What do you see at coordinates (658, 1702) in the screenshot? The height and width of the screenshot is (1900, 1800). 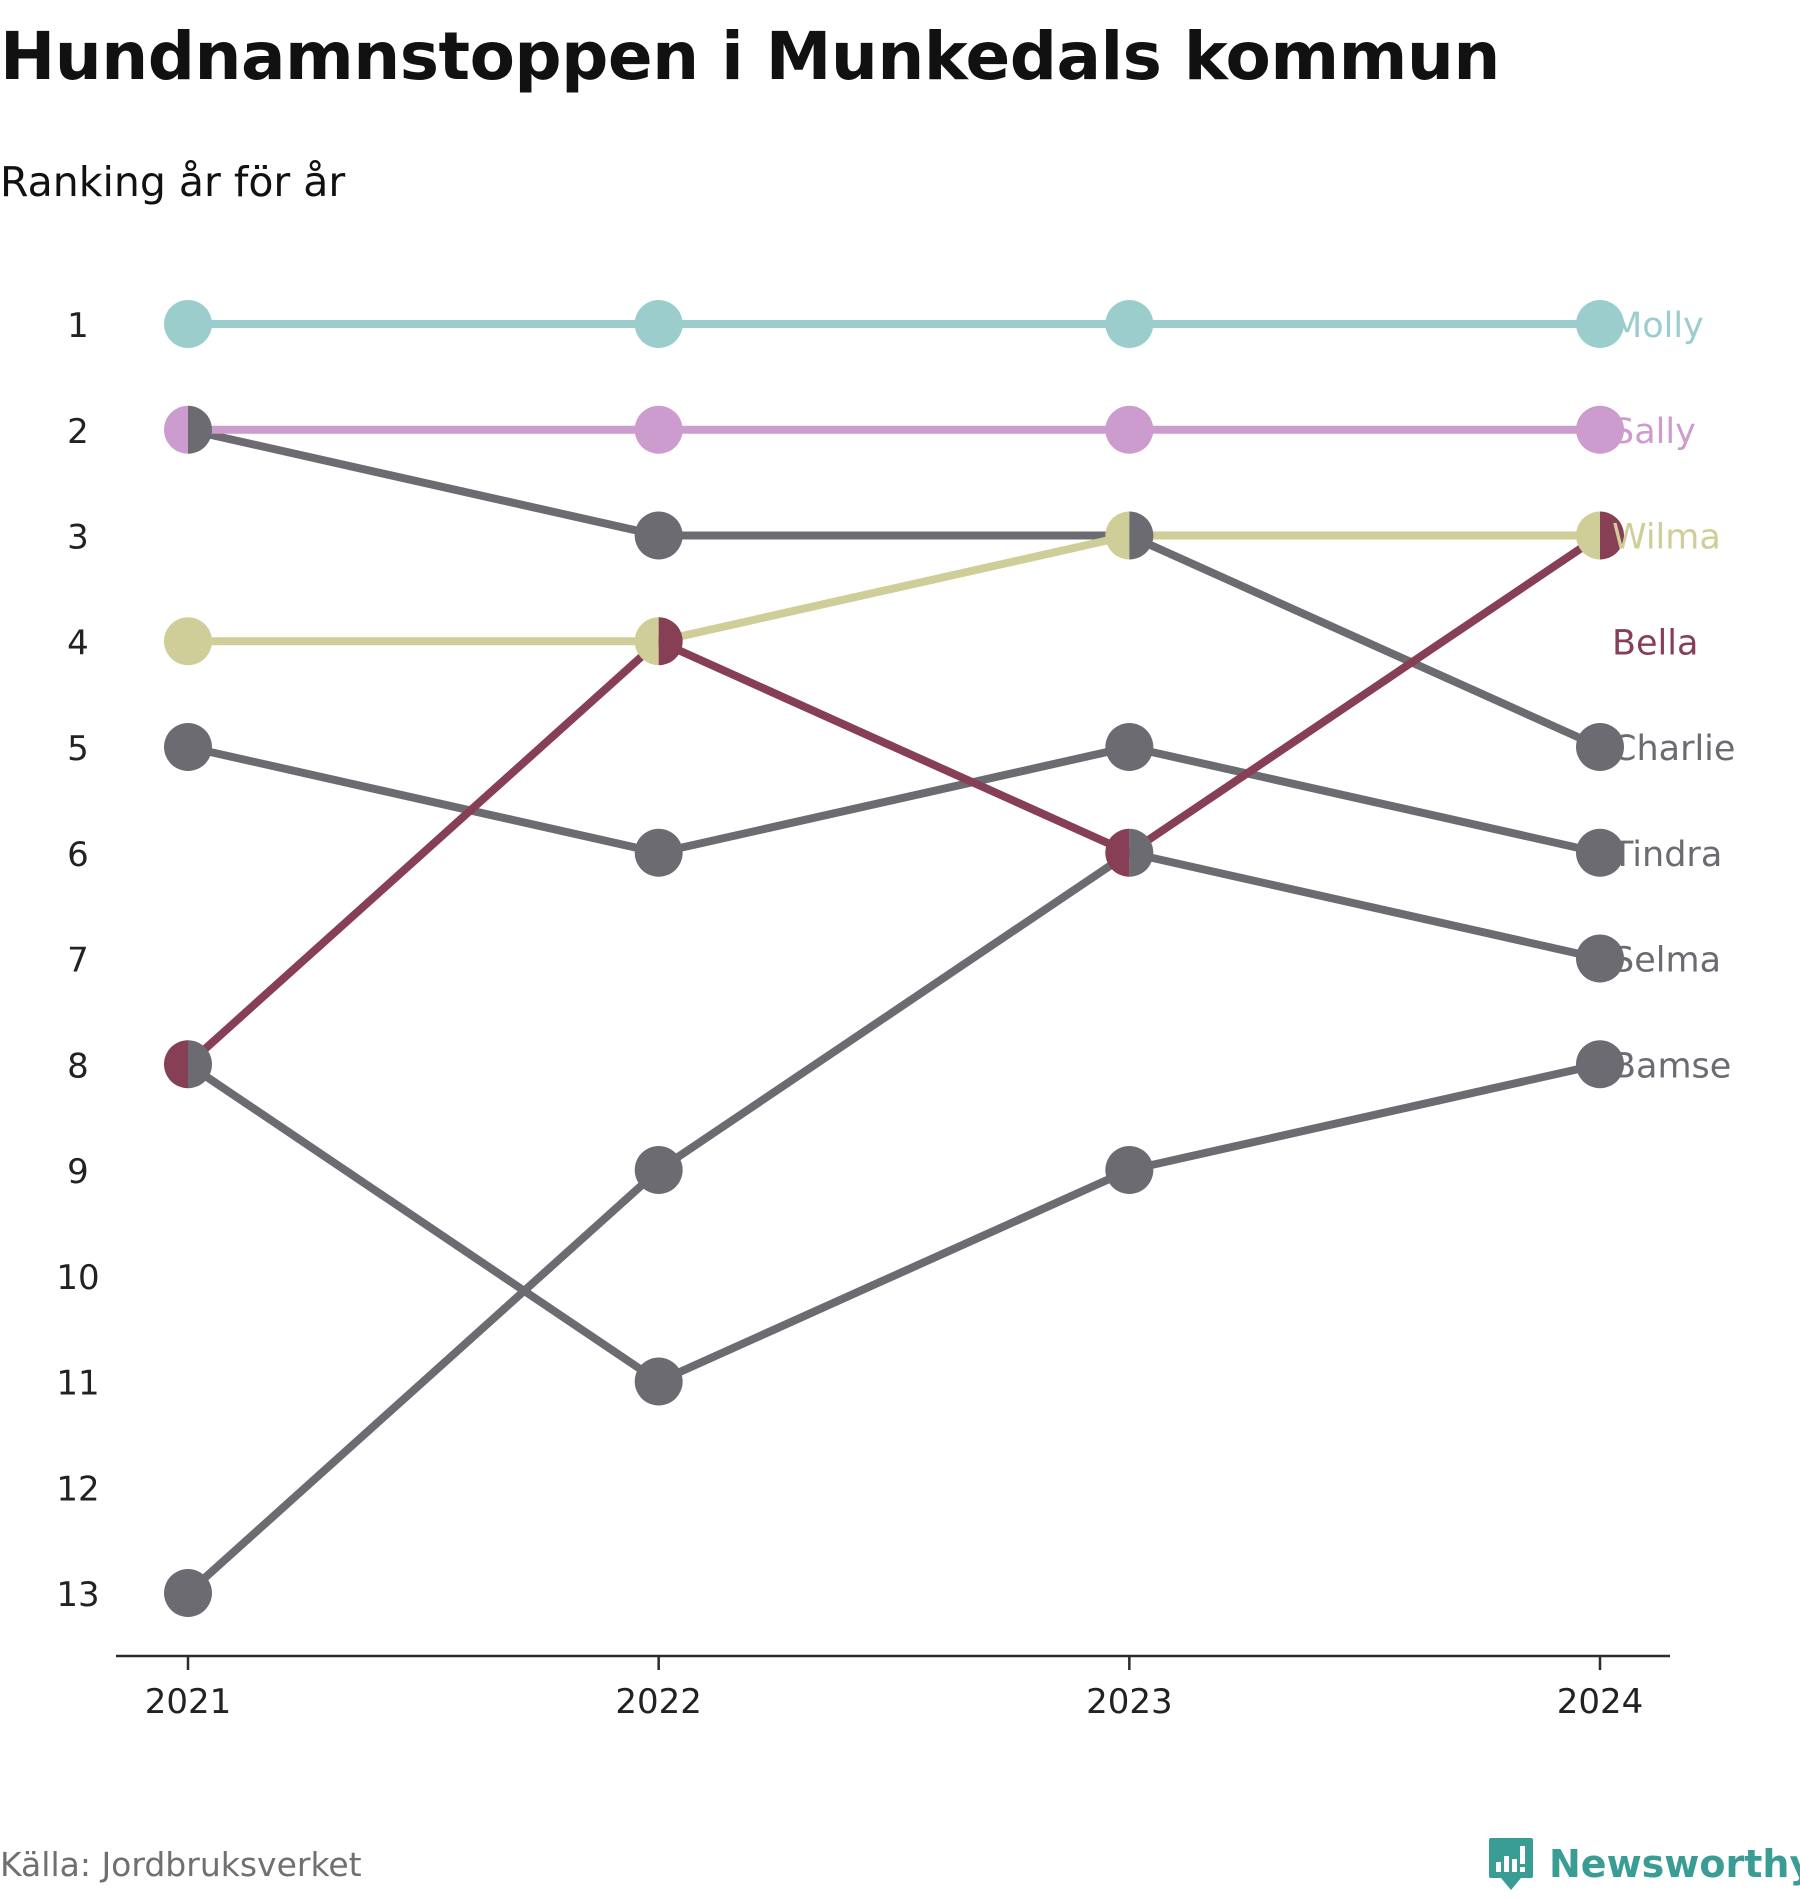 I see `x-tick-label: 2022` at bounding box center [658, 1702].